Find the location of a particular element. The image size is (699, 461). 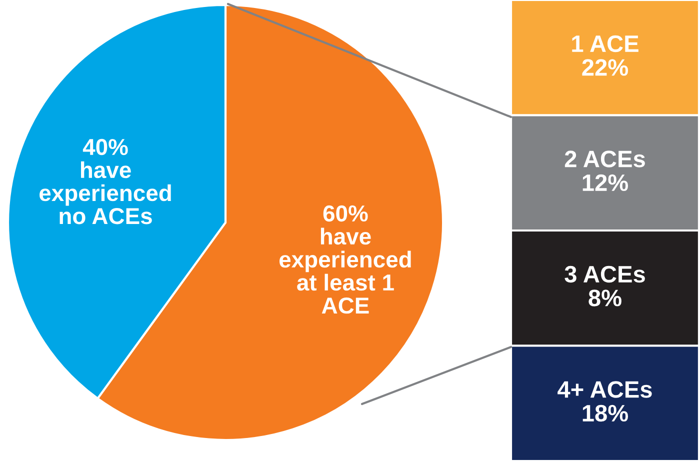

data-label: 60% is located at coordinates (345, 213).